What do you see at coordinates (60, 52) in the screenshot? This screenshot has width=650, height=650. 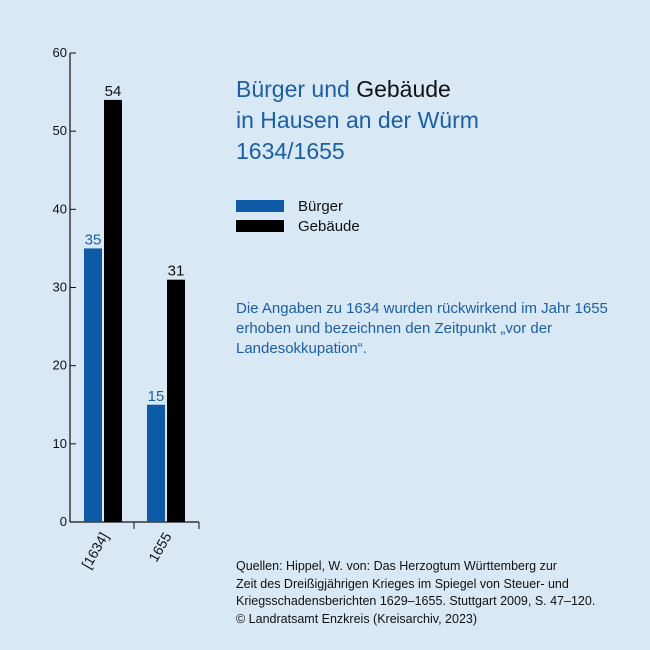 I see `y-tick-label: 60` at bounding box center [60, 52].